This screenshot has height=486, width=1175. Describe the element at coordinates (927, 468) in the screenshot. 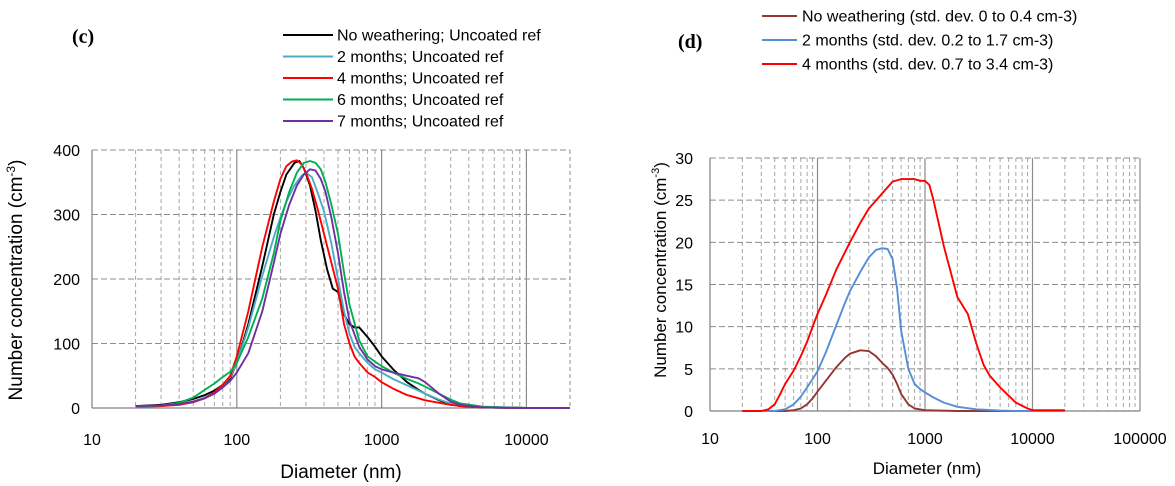

I see `panel-d-x-axis-title: Diameter (nm)` at that location.